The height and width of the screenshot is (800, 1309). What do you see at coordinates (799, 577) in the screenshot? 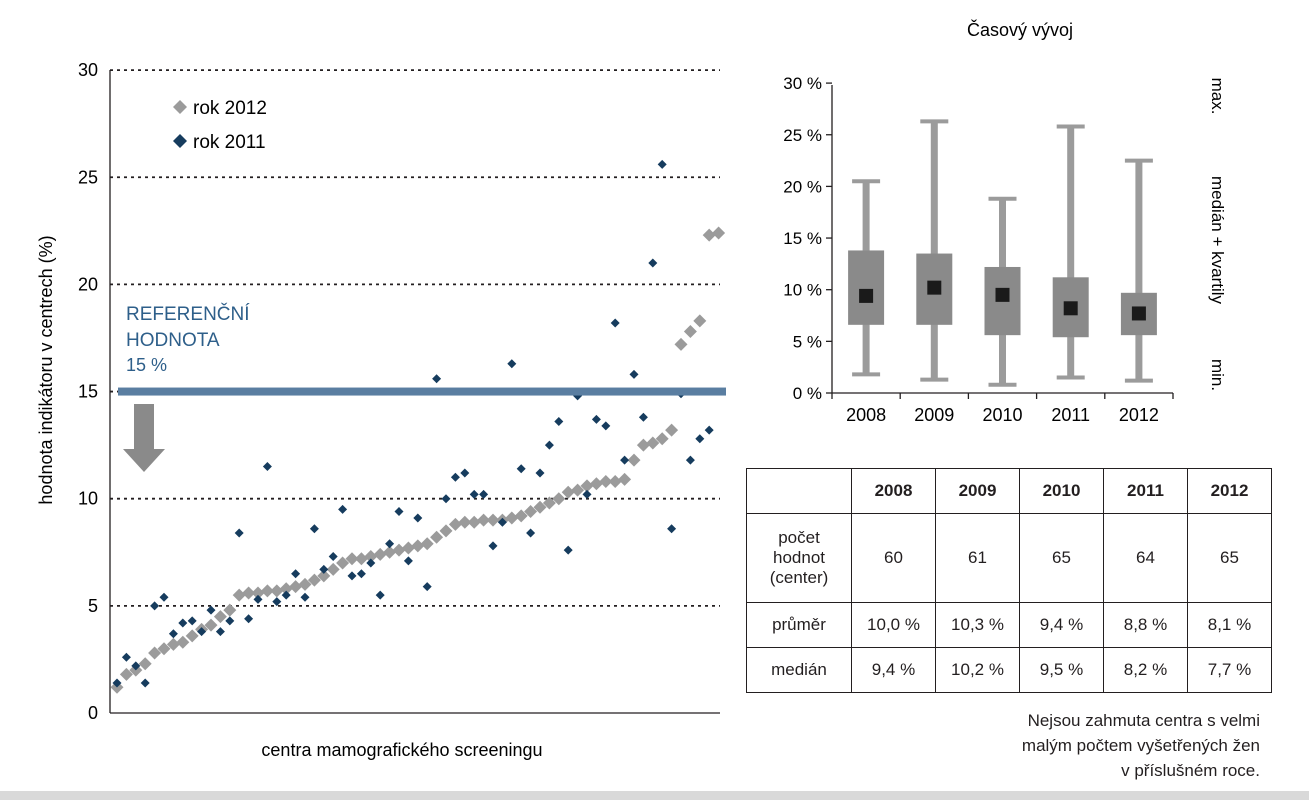
I see `row-label-line: (center)` at bounding box center [799, 577].